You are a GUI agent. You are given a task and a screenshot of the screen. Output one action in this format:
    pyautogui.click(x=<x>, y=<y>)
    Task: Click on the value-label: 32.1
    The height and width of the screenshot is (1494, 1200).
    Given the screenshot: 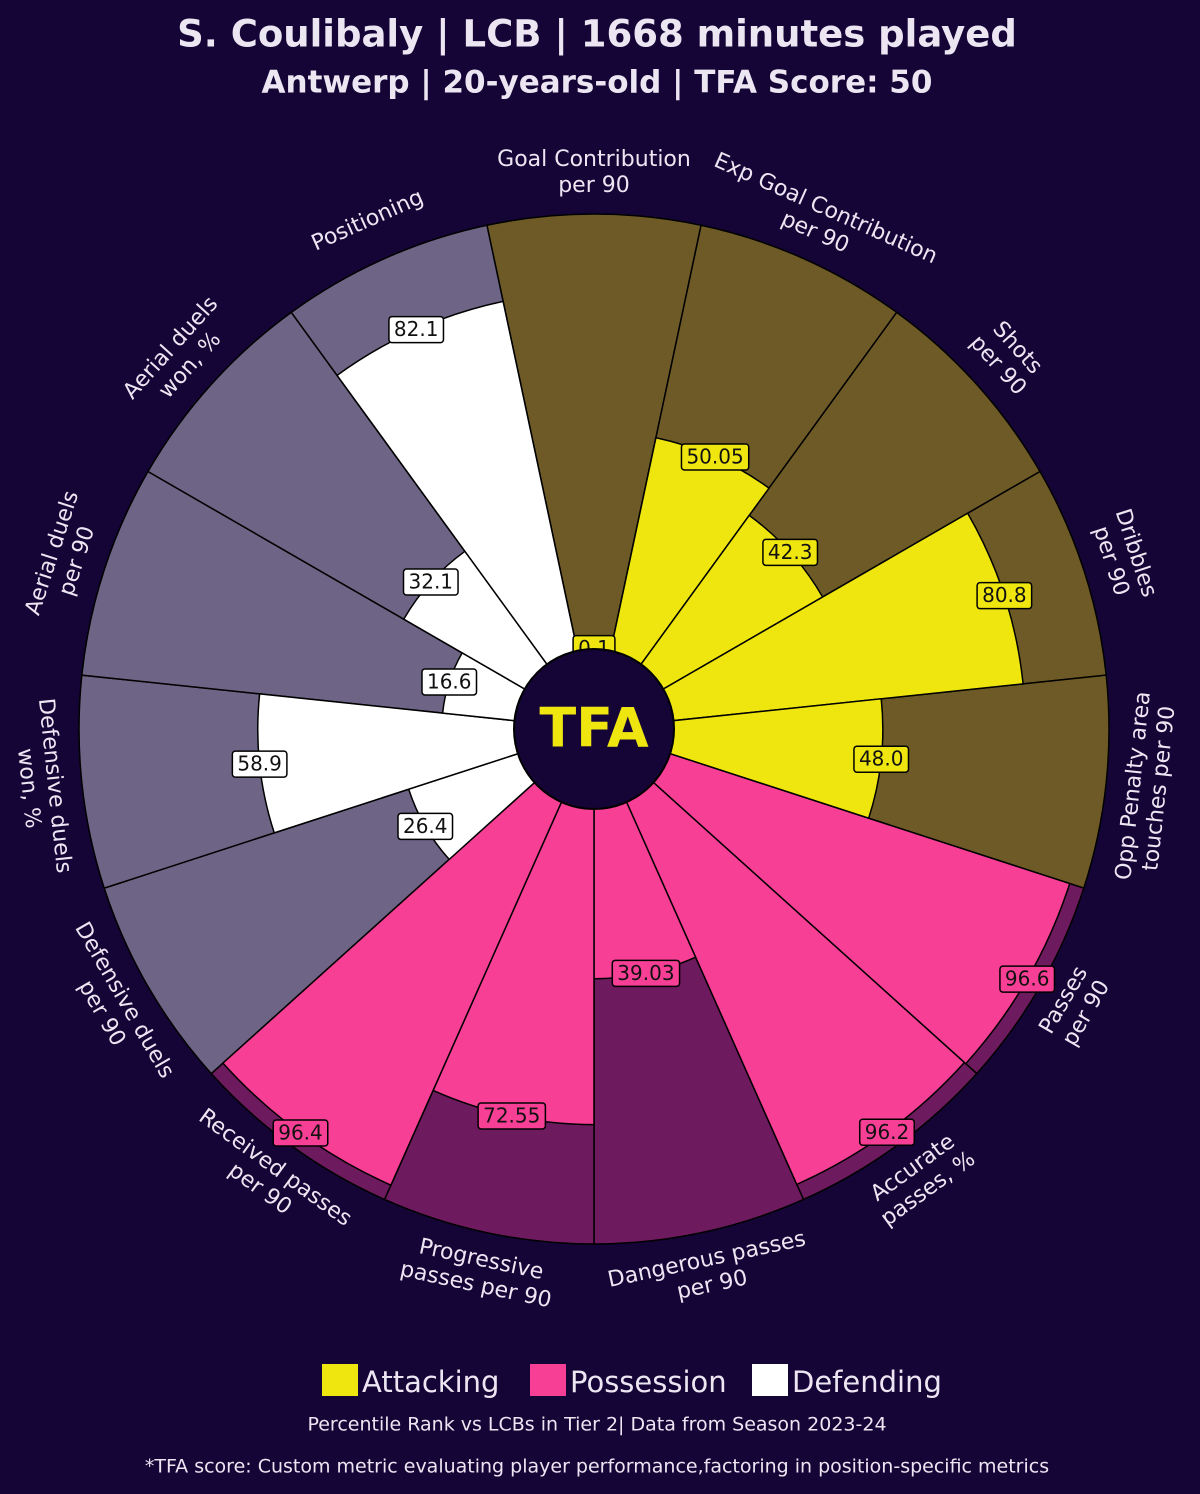 What is the action you would take?
    pyautogui.click(x=430, y=582)
    